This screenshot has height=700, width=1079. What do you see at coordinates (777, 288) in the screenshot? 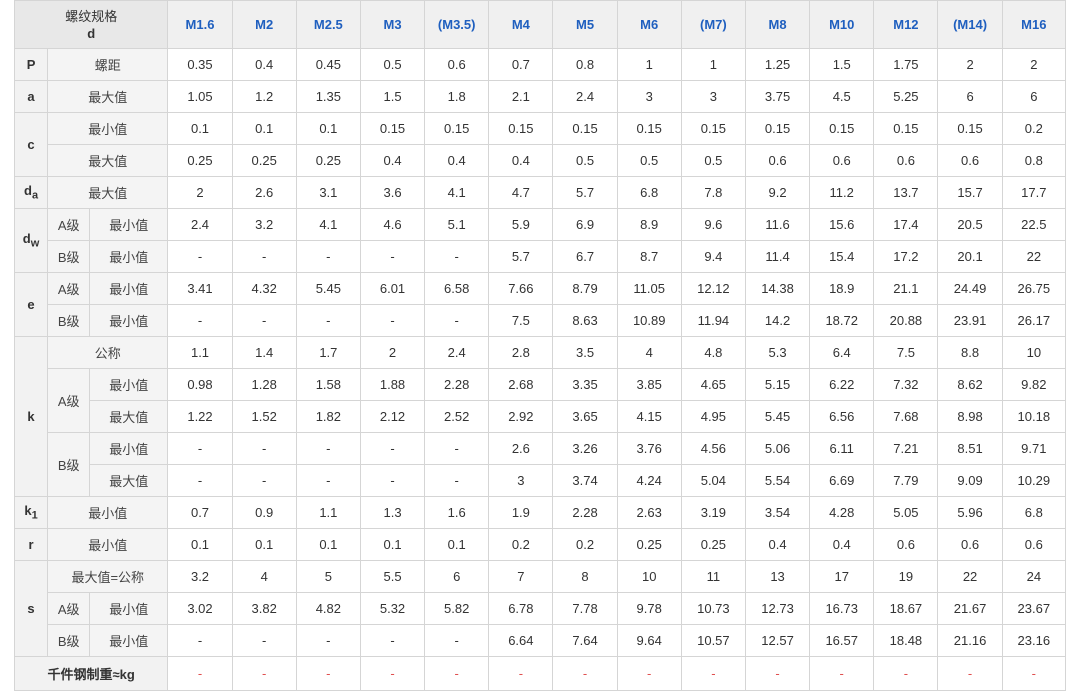
I see `value-cell: 14.38` at bounding box center [777, 288].